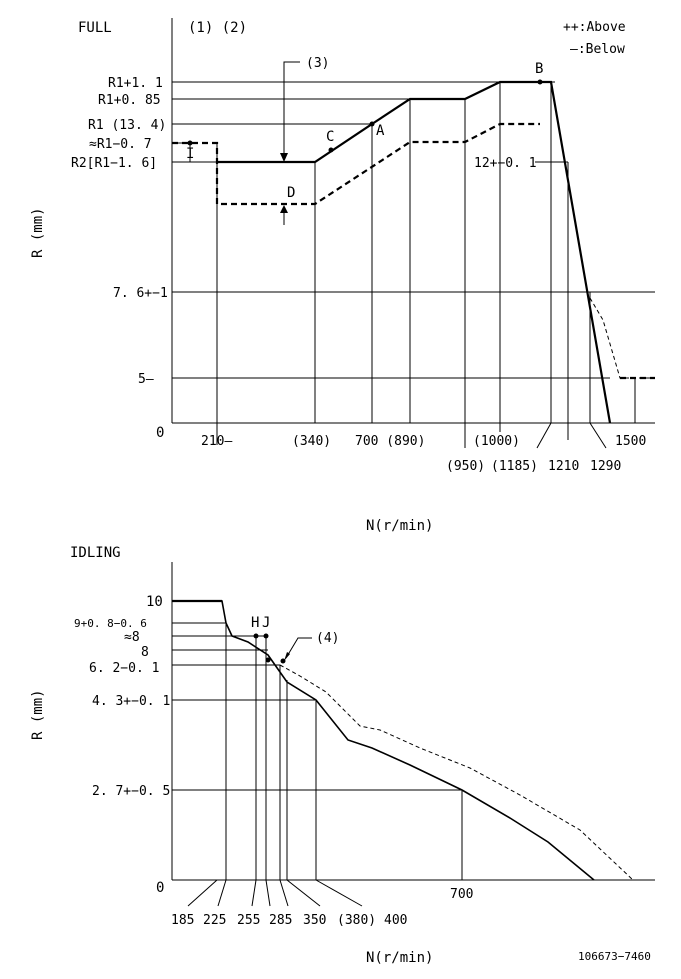 The width and height of the screenshot is (681, 979). I want to click on idling-y-axis-title: R (mm), so click(38, 714).